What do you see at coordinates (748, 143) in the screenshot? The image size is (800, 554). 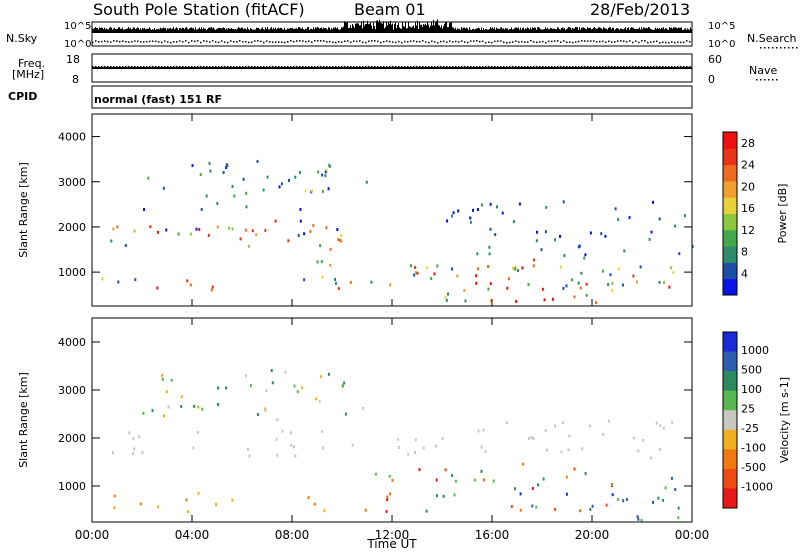 I see `colorbar-tick: 28` at bounding box center [748, 143].